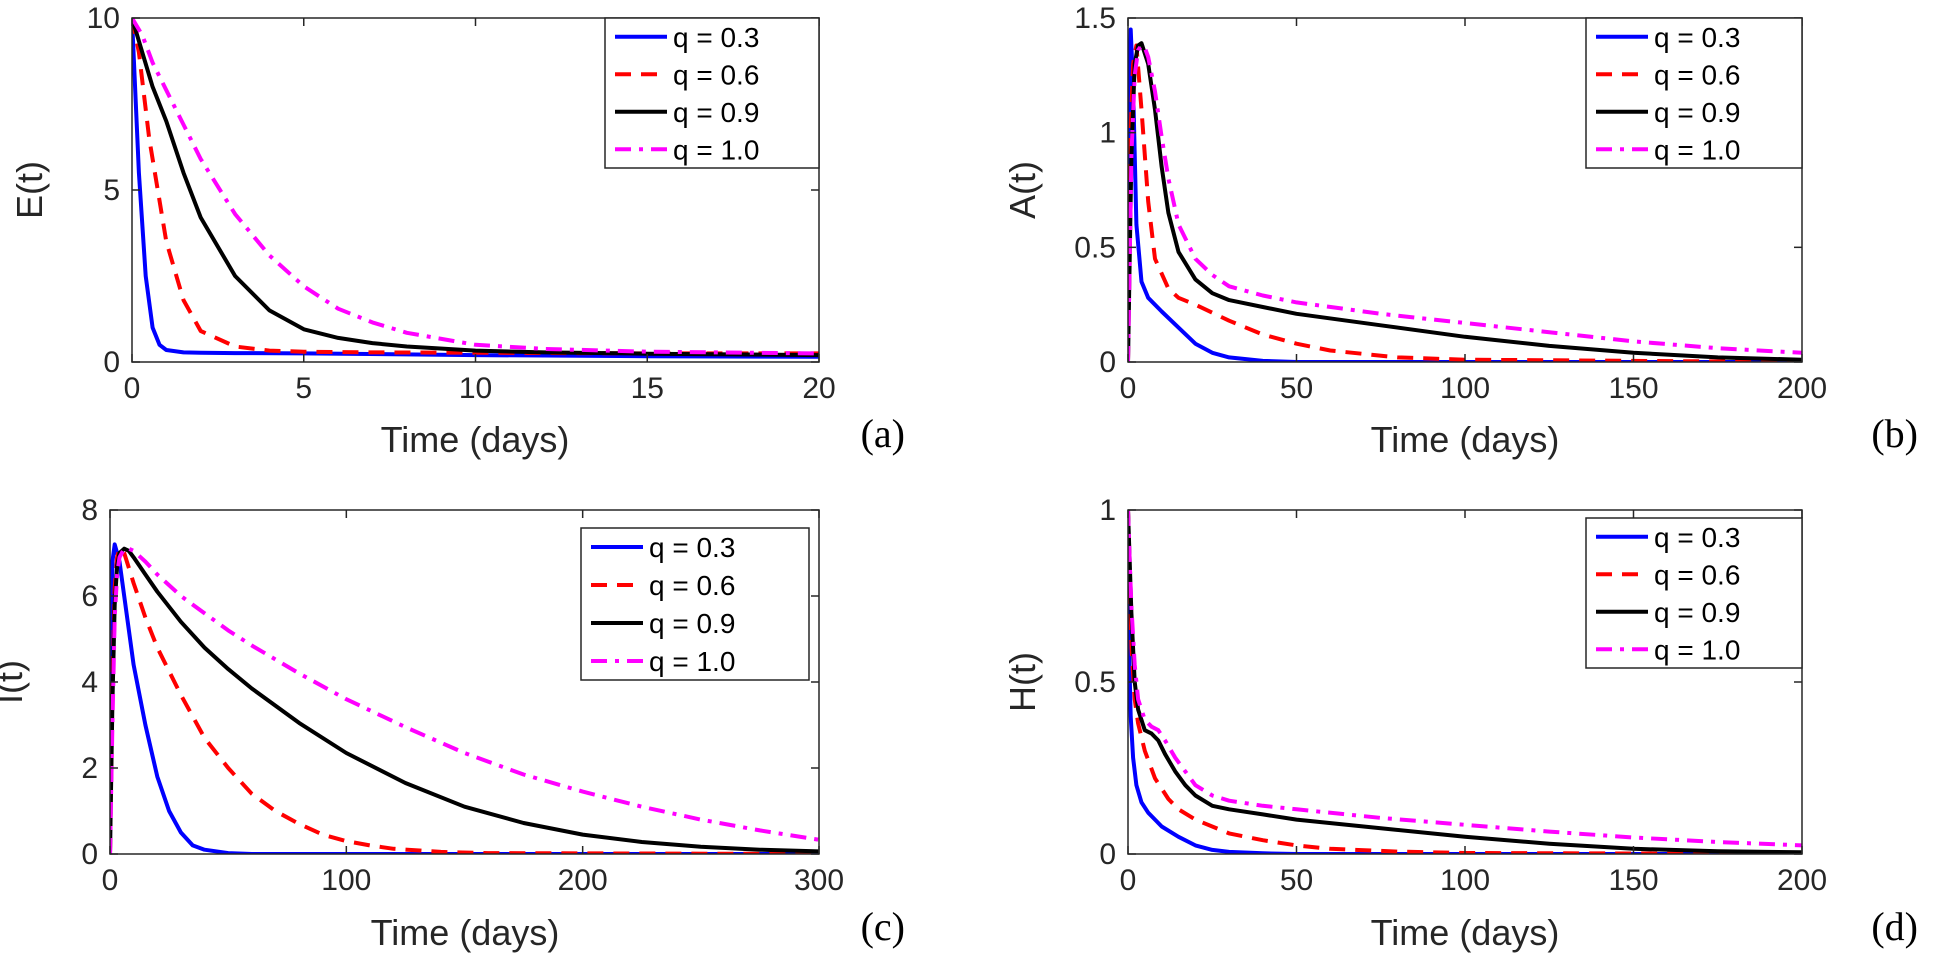 Image resolution: width=1951 pixels, height=970 pixels. What do you see at coordinates (1022, 682) in the screenshot?
I see `y-axis-label: H(t)` at bounding box center [1022, 682].